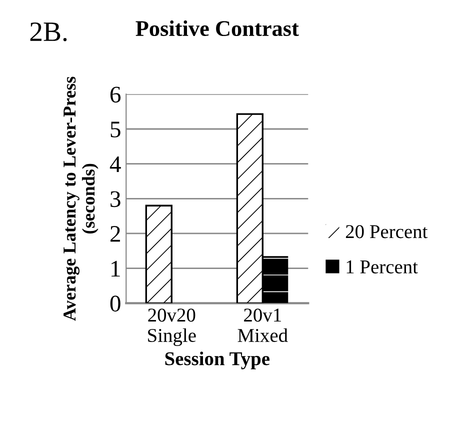  What do you see at coordinates (115, 234) in the screenshot?
I see `y-tick-label: 2` at bounding box center [115, 234].